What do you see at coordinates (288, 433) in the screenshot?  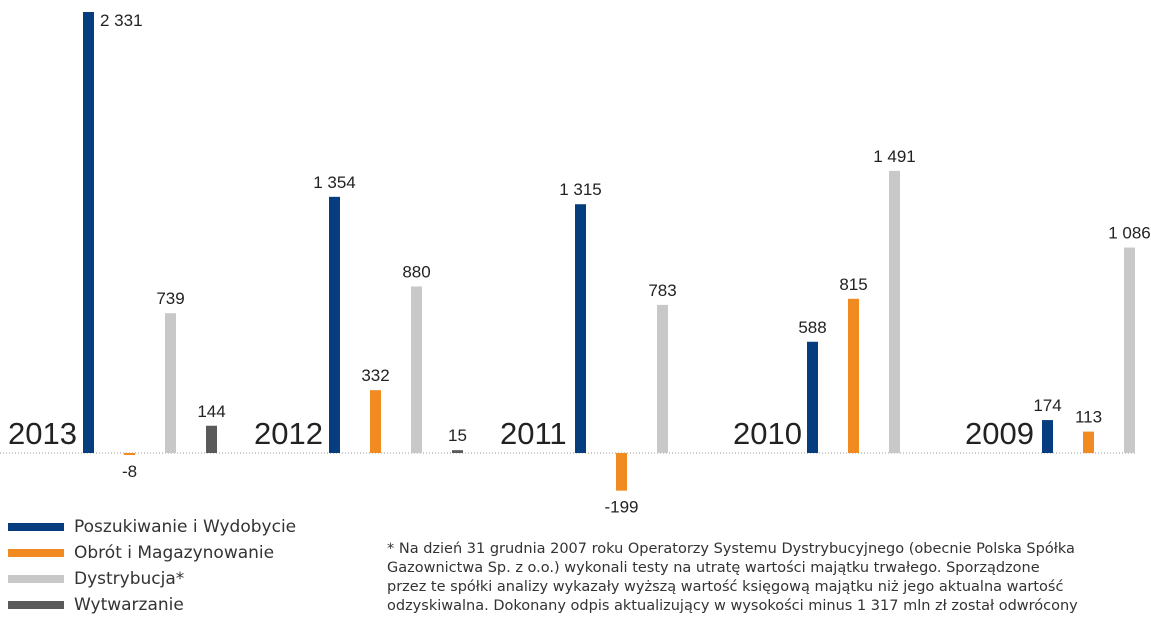 I see `group-label: 2012` at bounding box center [288, 433].